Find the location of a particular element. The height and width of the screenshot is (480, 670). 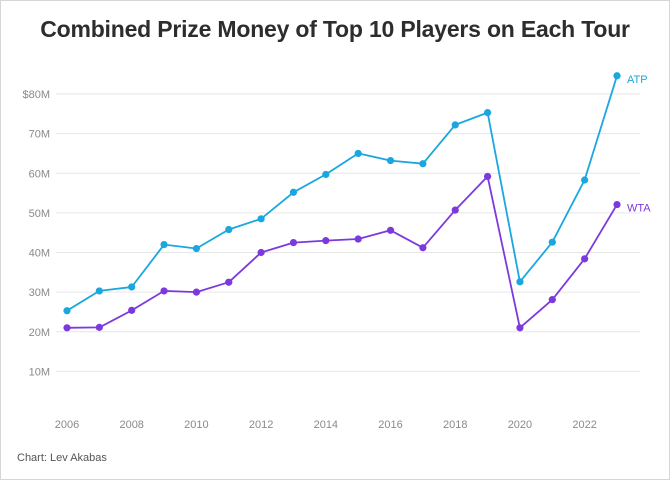

y-tick-label: 60M is located at coordinates (39, 174).